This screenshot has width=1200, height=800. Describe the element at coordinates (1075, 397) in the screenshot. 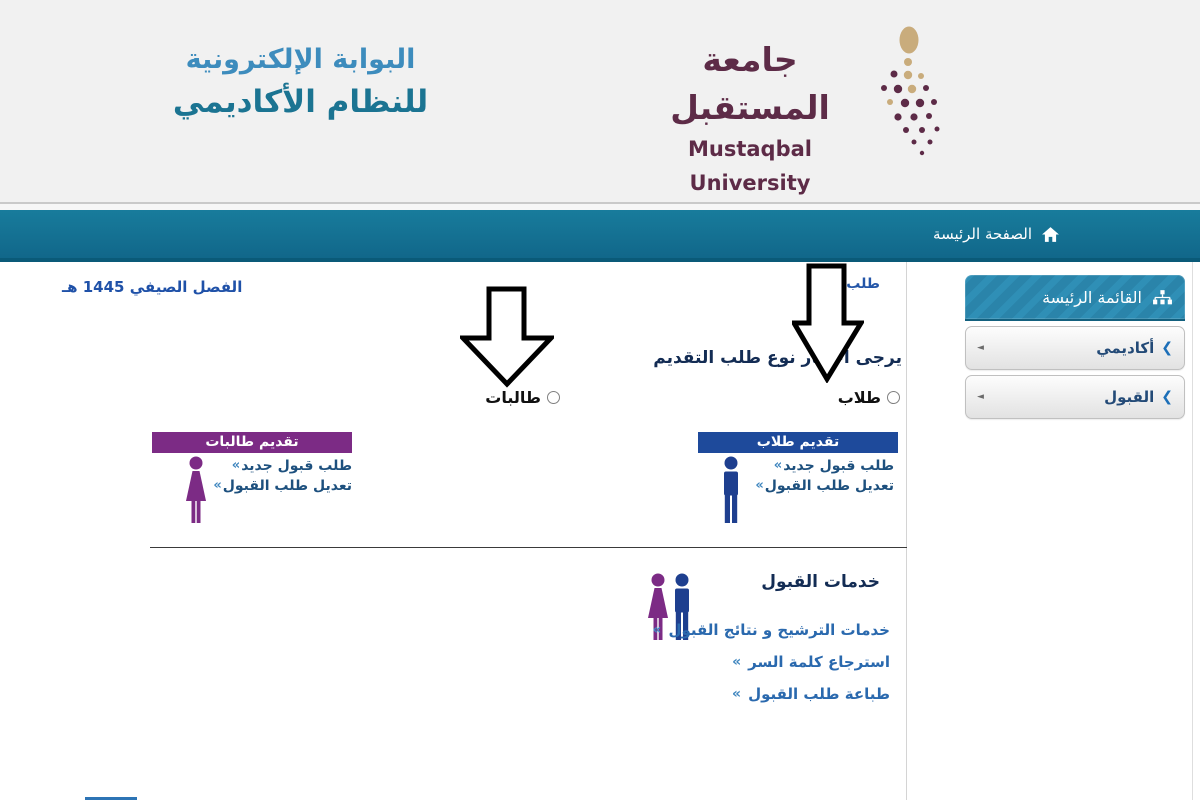

I see `sidebar-item-admission: ◄ القبول ❮` at that location.